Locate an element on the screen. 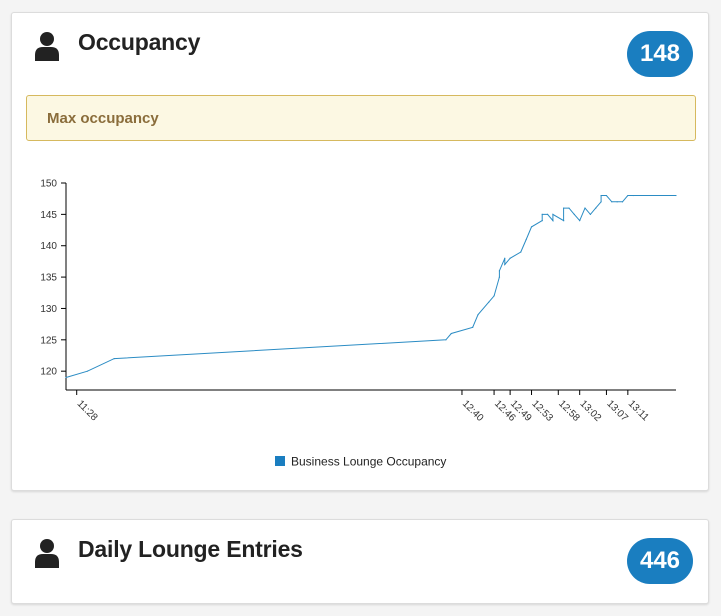 The image size is (721, 616). x-tick-label: 12:53 is located at coordinates (542, 411).